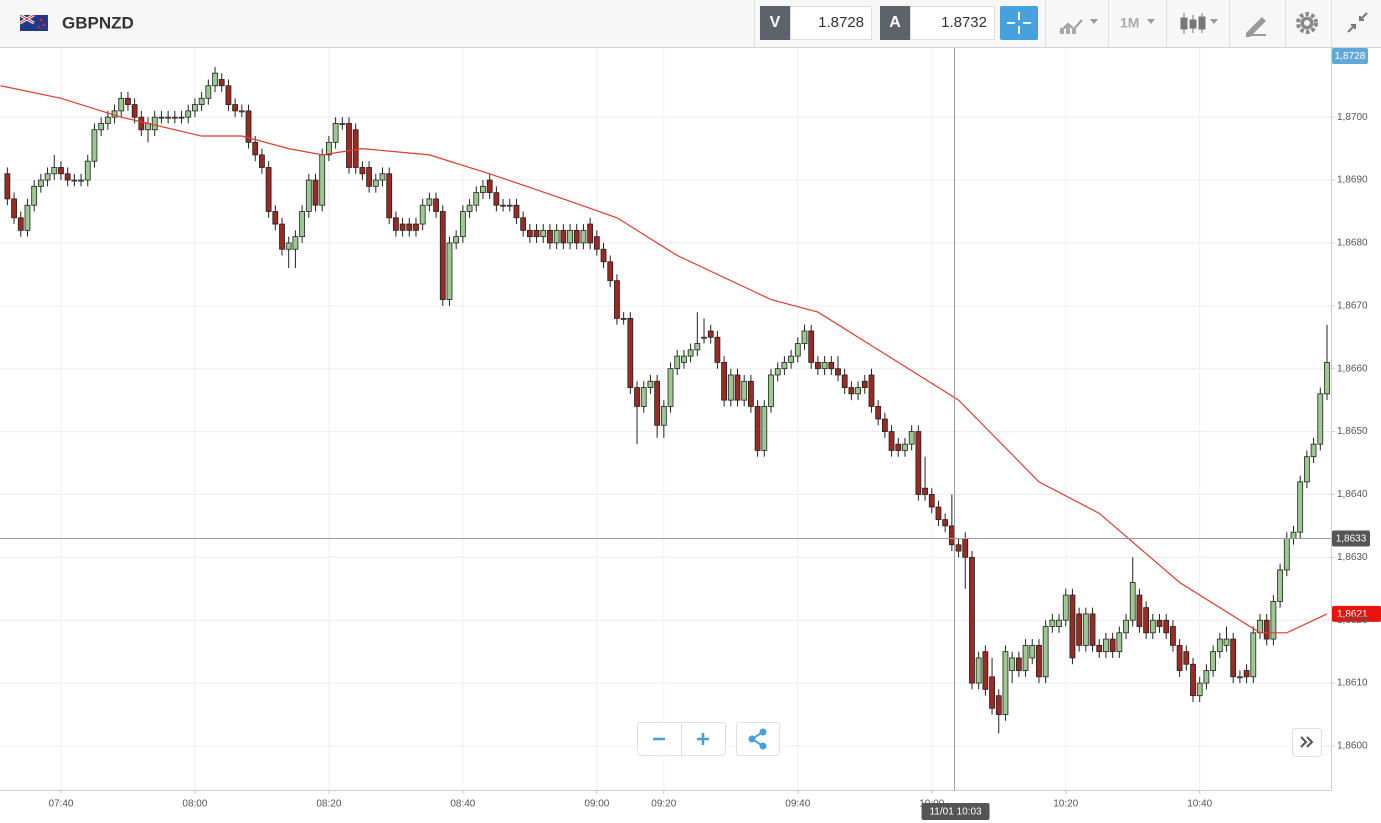 The width and height of the screenshot is (1381, 823). I want to click on sell-label: V, so click(775, 22).